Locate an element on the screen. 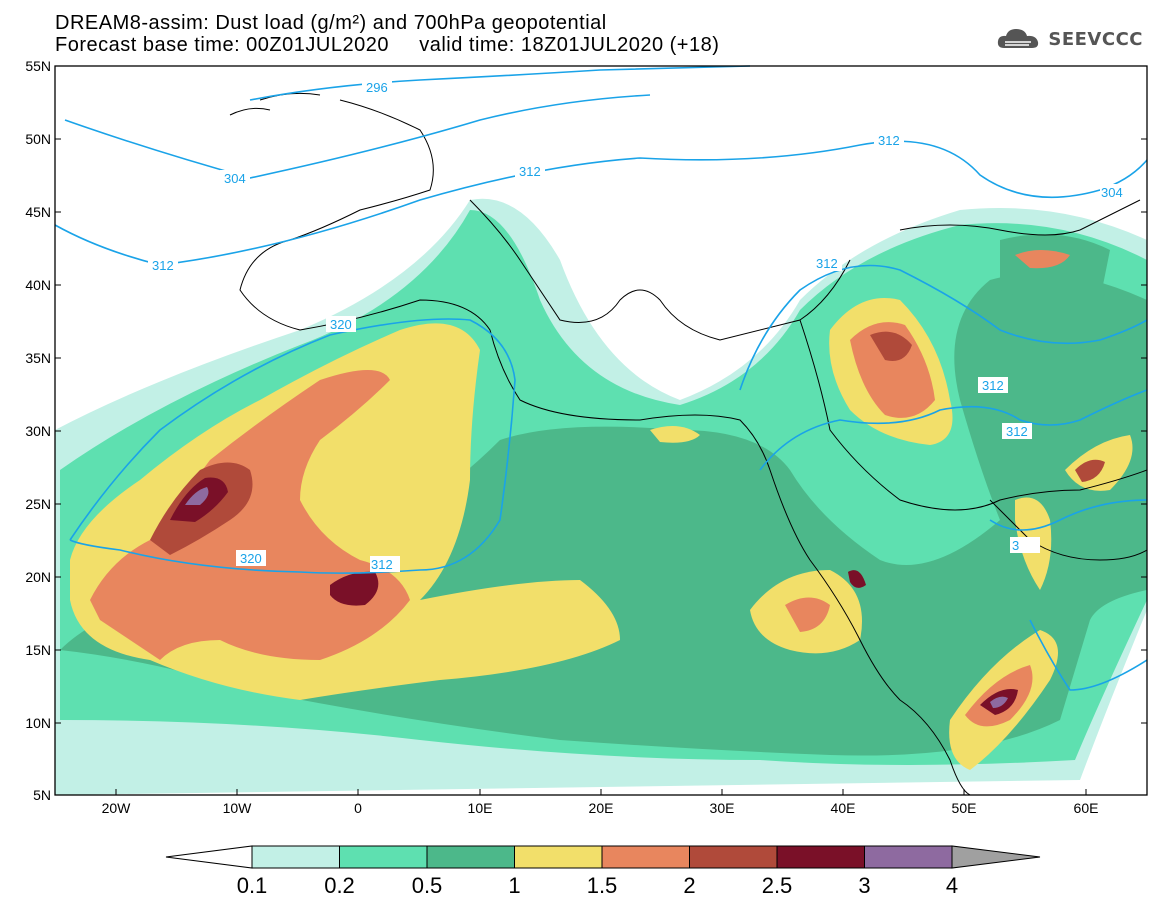 This screenshot has height=907, width=1165. lat-label: 30N is located at coordinates (38, 431).